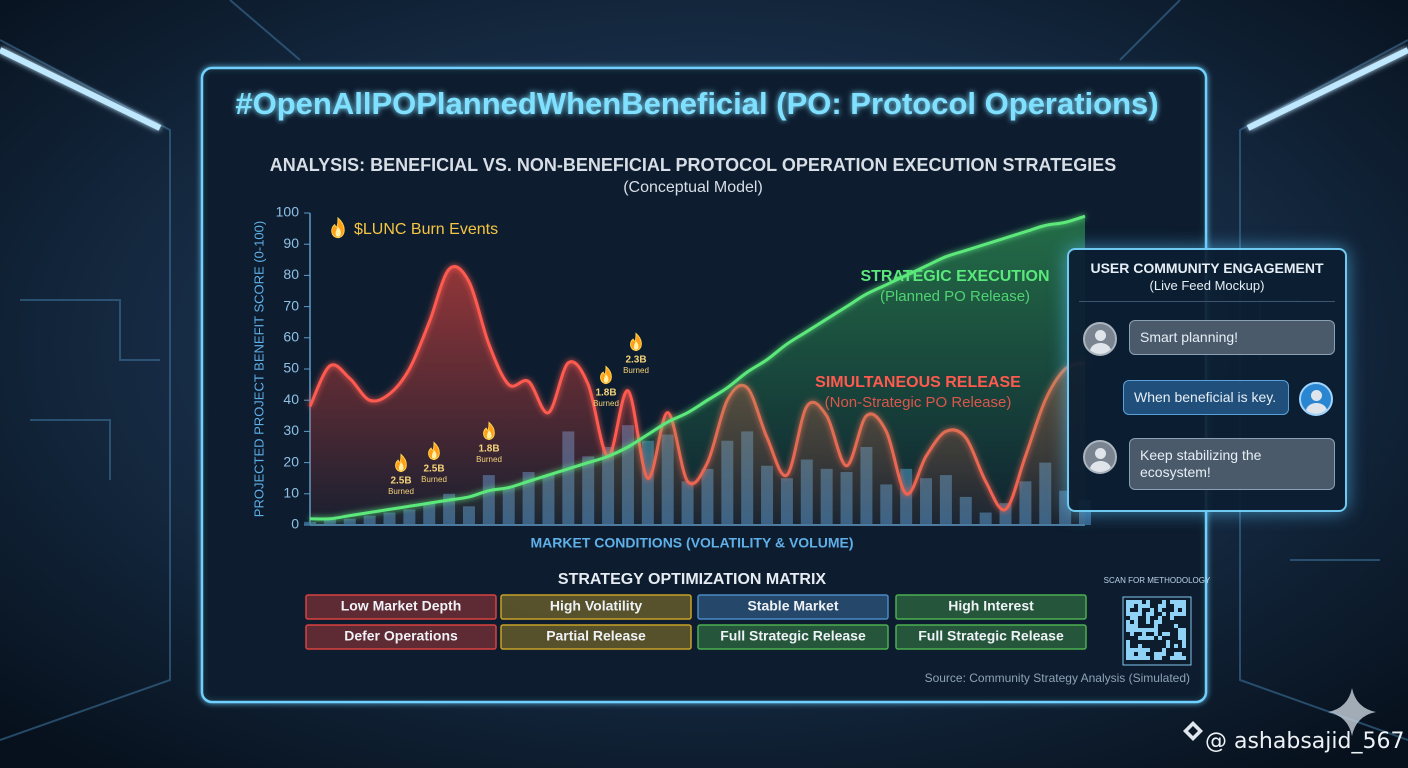 This screenshot has width=1408, height=768. I want to click on matrix-cell-label: High Volatility, so click(596, 606).